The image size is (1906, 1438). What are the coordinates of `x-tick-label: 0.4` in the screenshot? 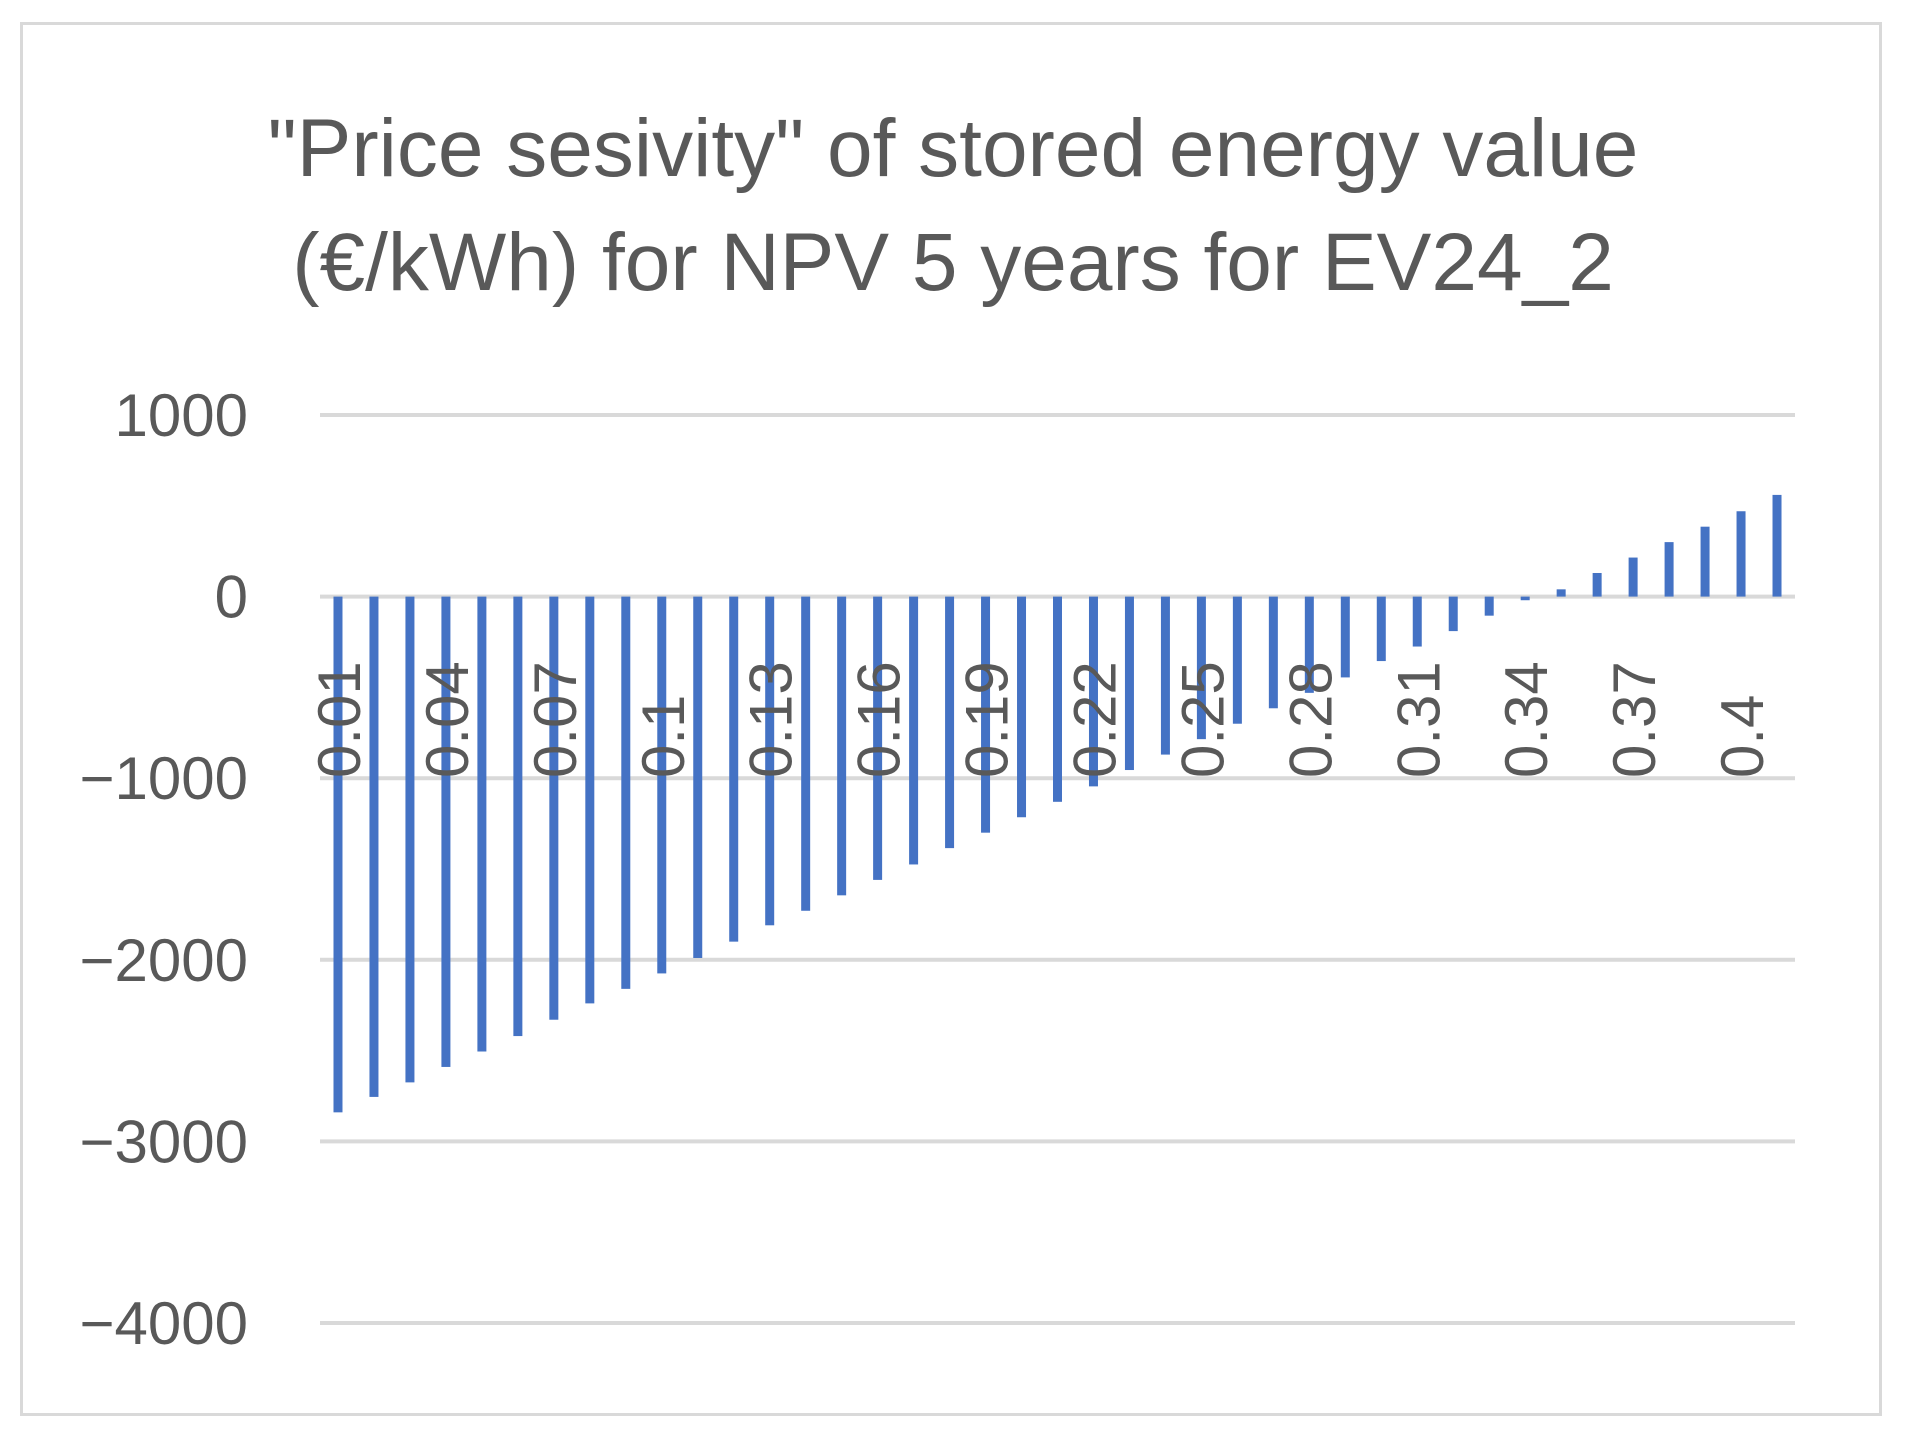 It's located at (1742, 736).